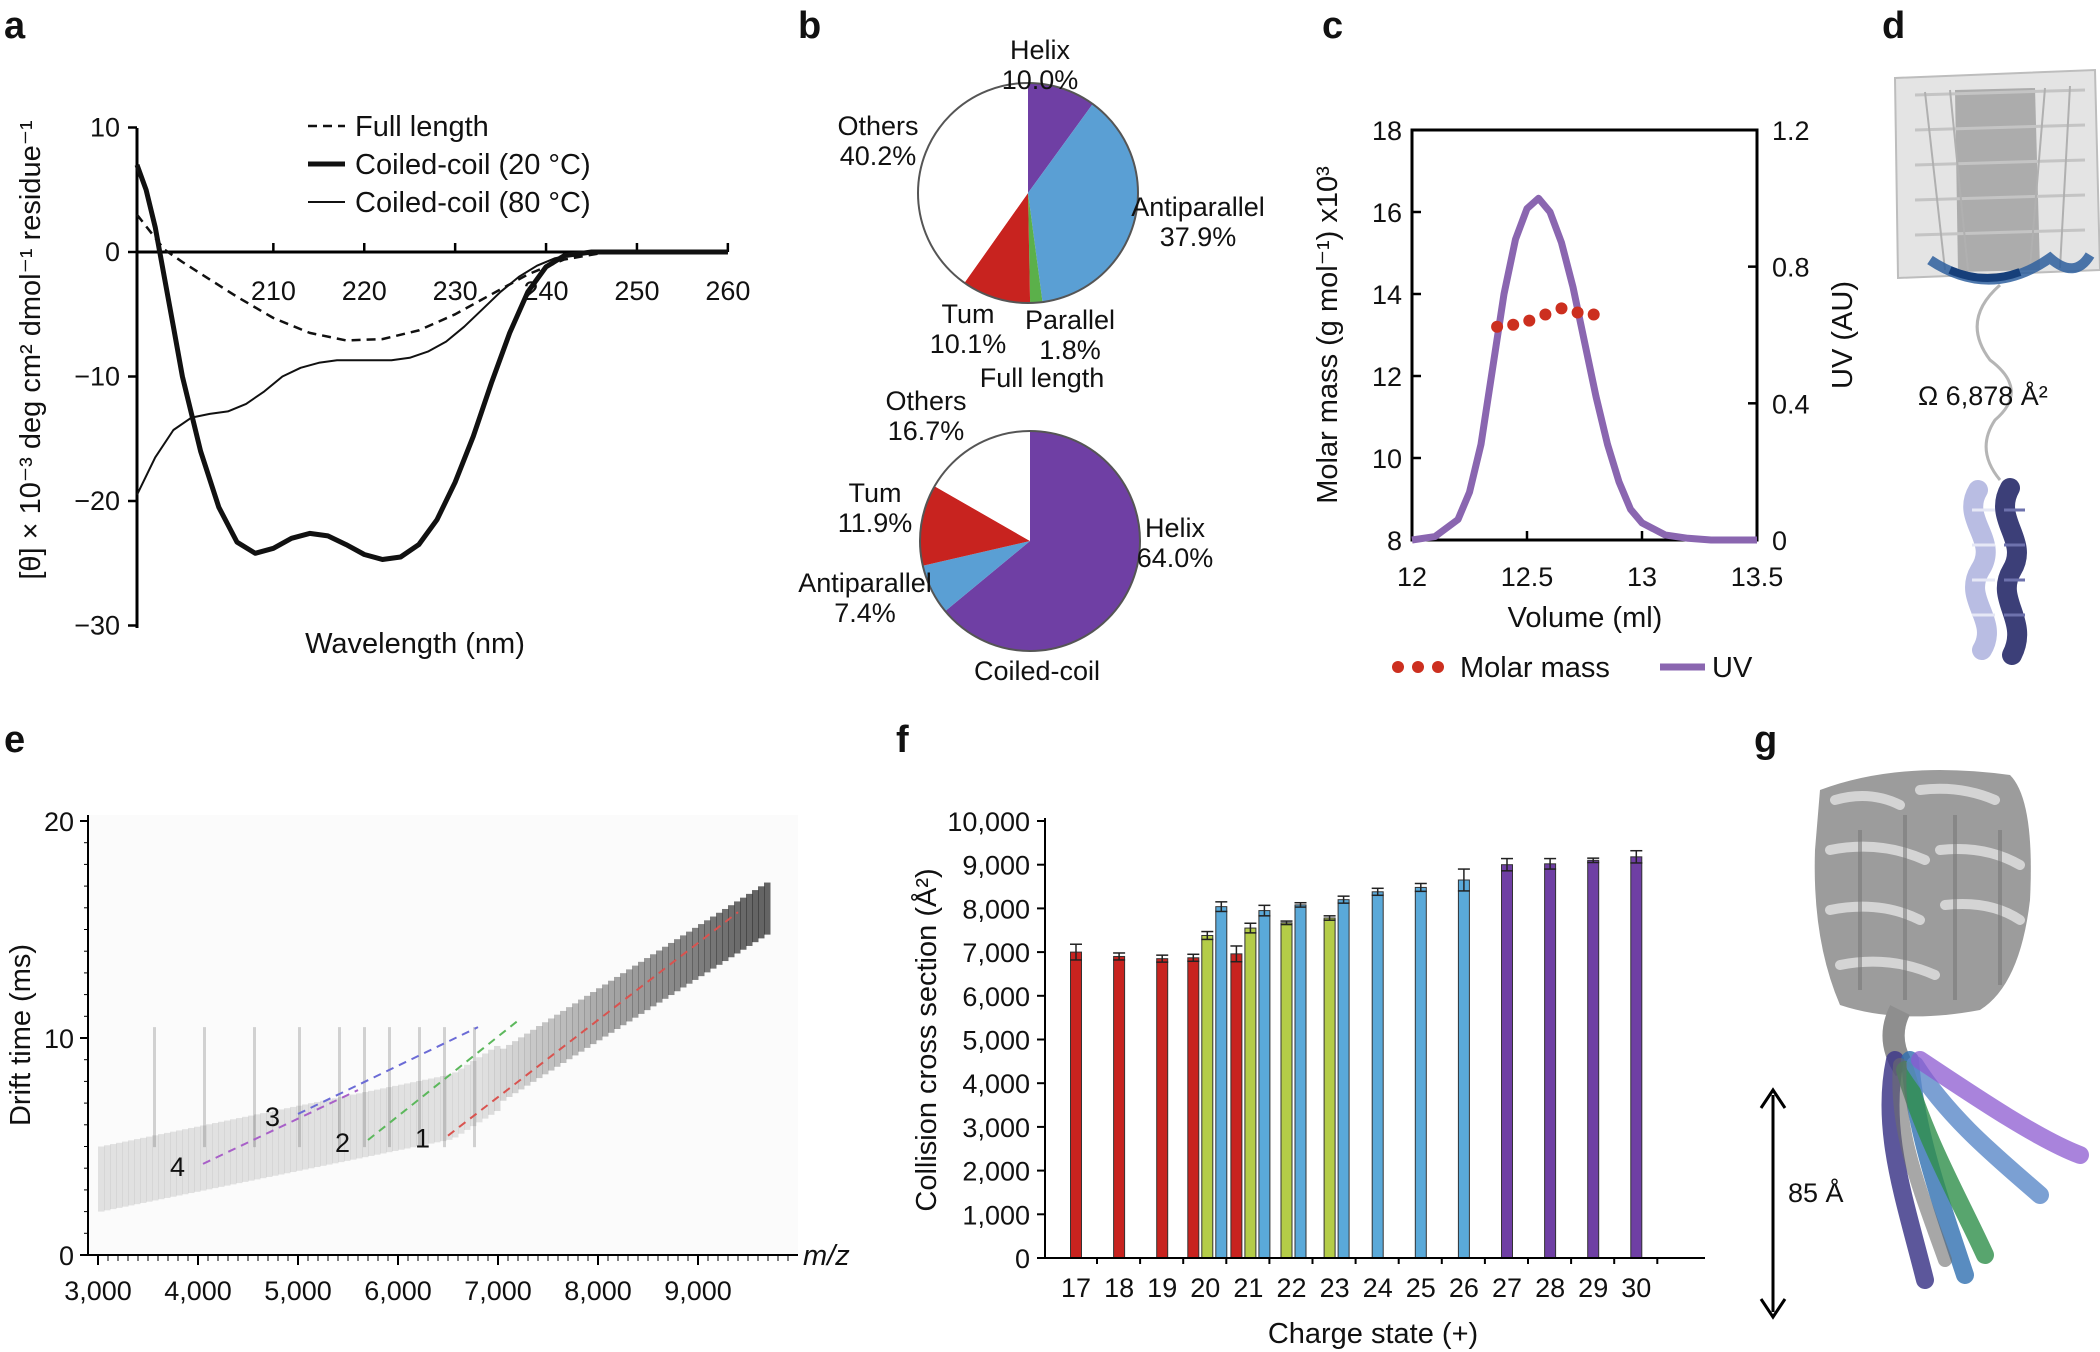 This screenshot has height=1352, width=2100. What do you see at coordinates (1387, 377) in the screenshot?
I see `c-ytick-label: 12` at bounding box center [1387, 377].